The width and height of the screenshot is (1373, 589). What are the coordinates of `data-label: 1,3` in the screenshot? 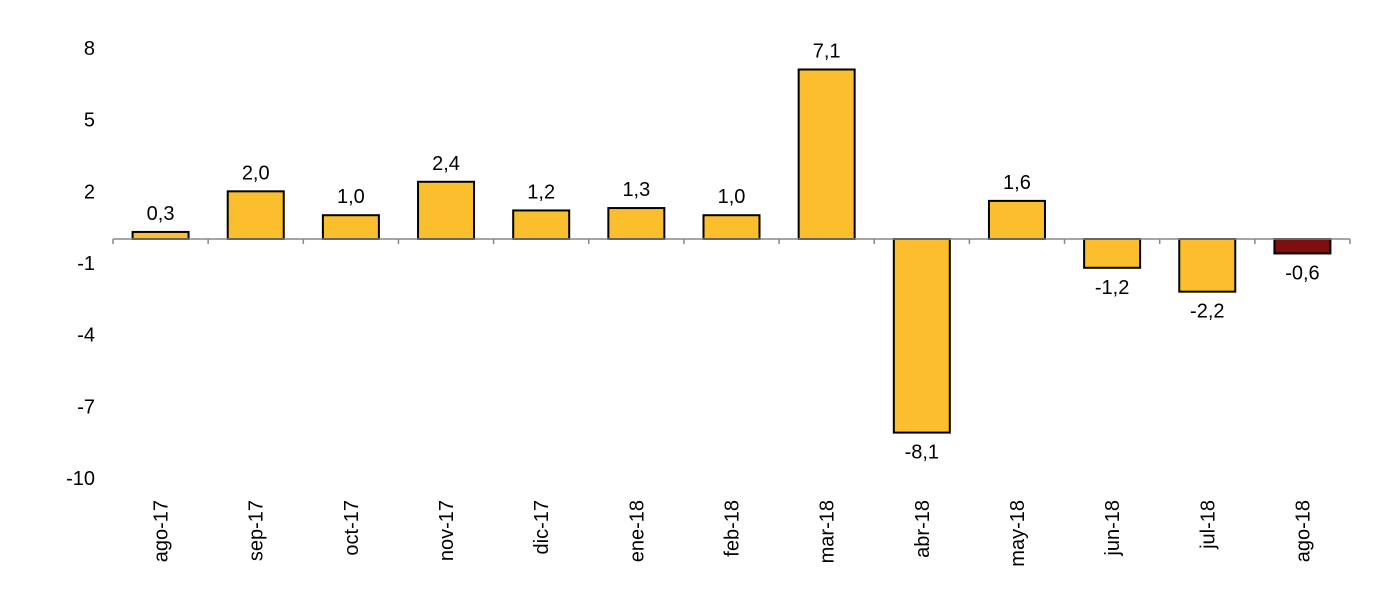 It's located at (636, 190).